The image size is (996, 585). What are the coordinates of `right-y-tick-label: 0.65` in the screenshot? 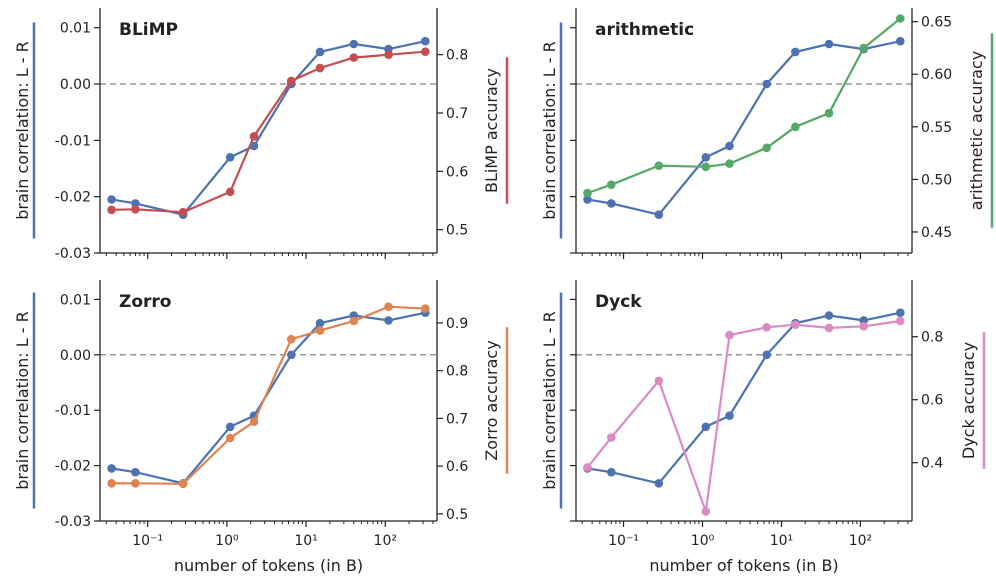 It's located at (936, 23).